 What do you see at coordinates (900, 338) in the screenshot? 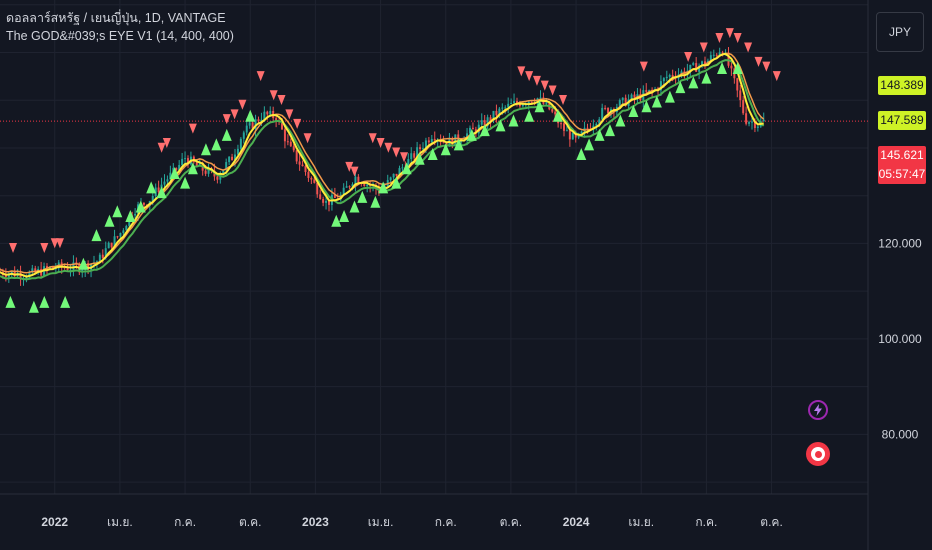
I see `price-axis: 120.000 100.000 80.000` at bounding box center [900, 338].